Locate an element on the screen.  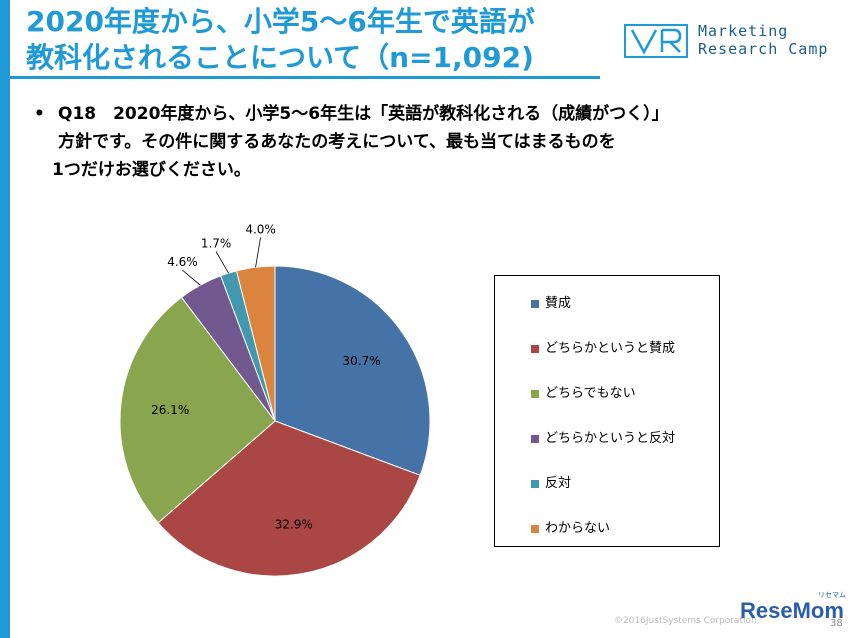
legend-label-2: どちらかというと賛成 is located at coordinates (610, 348).